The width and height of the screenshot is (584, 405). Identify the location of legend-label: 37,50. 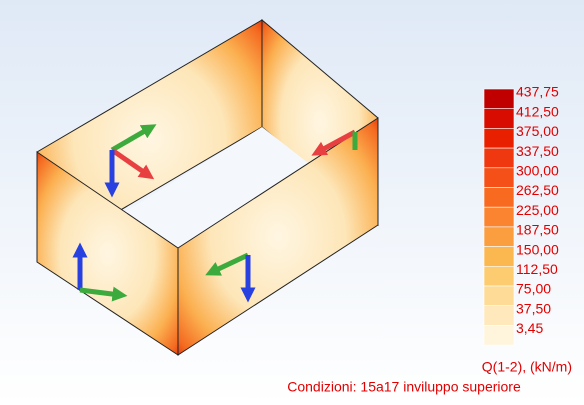
(533, 308).